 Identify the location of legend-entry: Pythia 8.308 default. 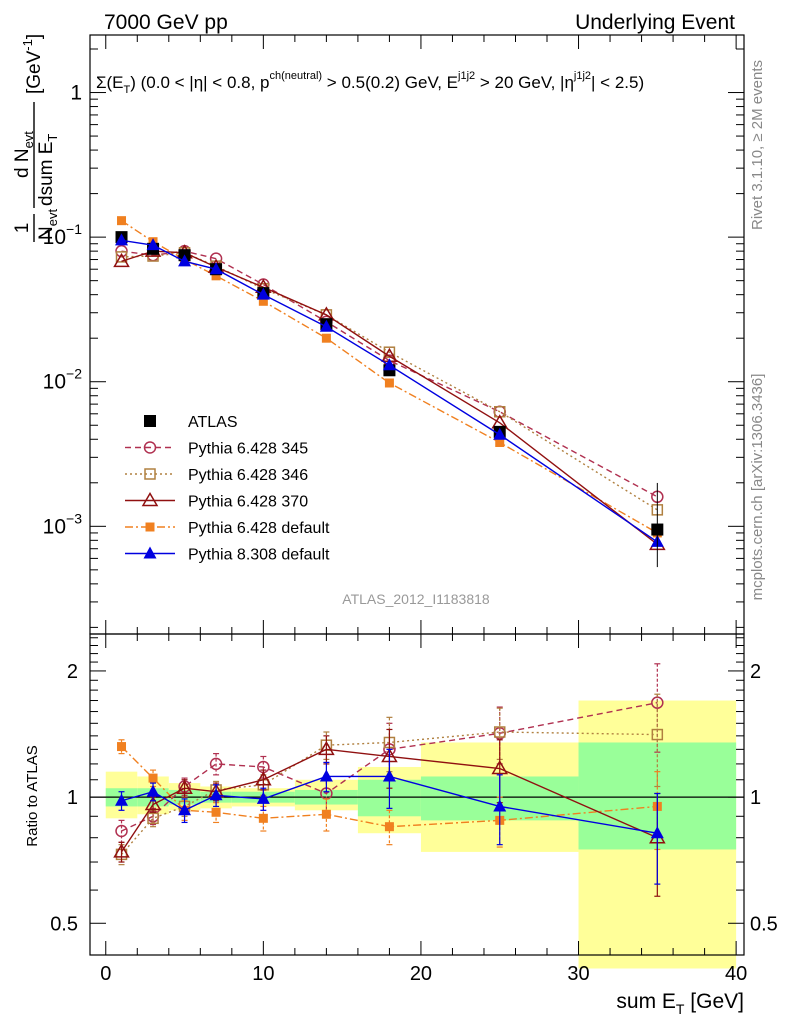
(227, 555).